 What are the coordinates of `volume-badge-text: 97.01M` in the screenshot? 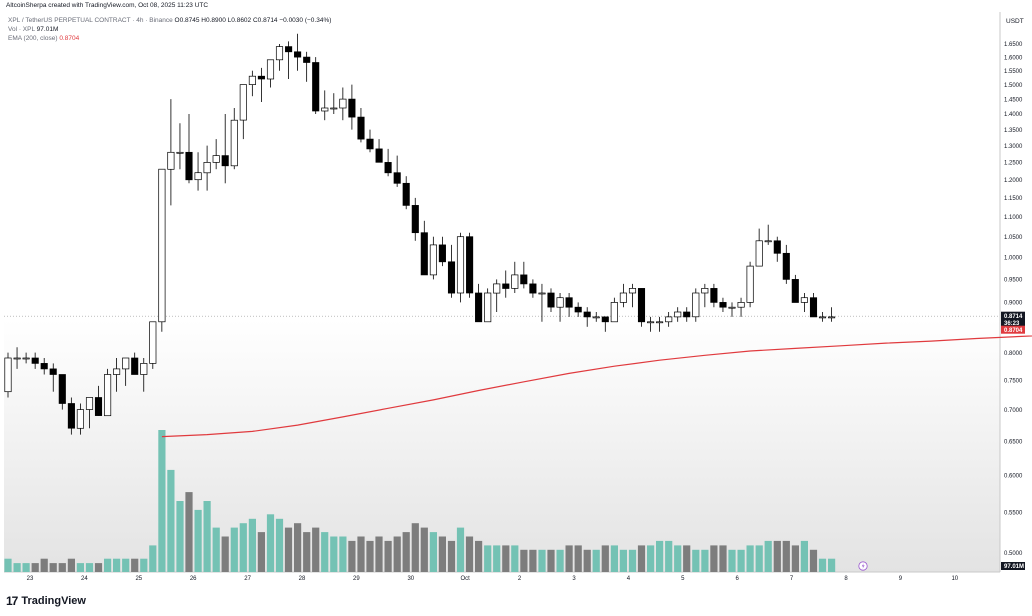 It's located at (1014, 567).